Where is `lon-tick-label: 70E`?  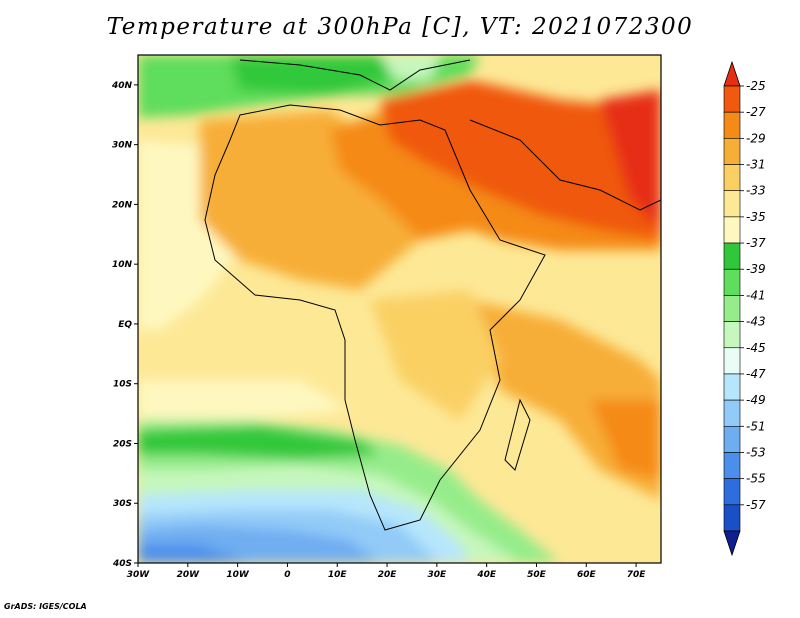
lon-tick-label: 70E is located at coordinates (637, 575).